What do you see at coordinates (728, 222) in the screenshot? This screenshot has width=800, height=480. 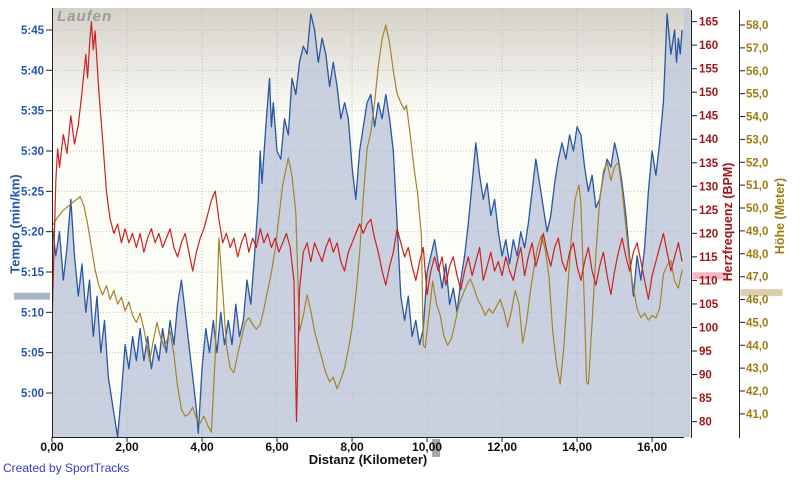 I see `heart-rate-axis-title: Herzfrequenz (BPM)` at bounding box center [728, 222].